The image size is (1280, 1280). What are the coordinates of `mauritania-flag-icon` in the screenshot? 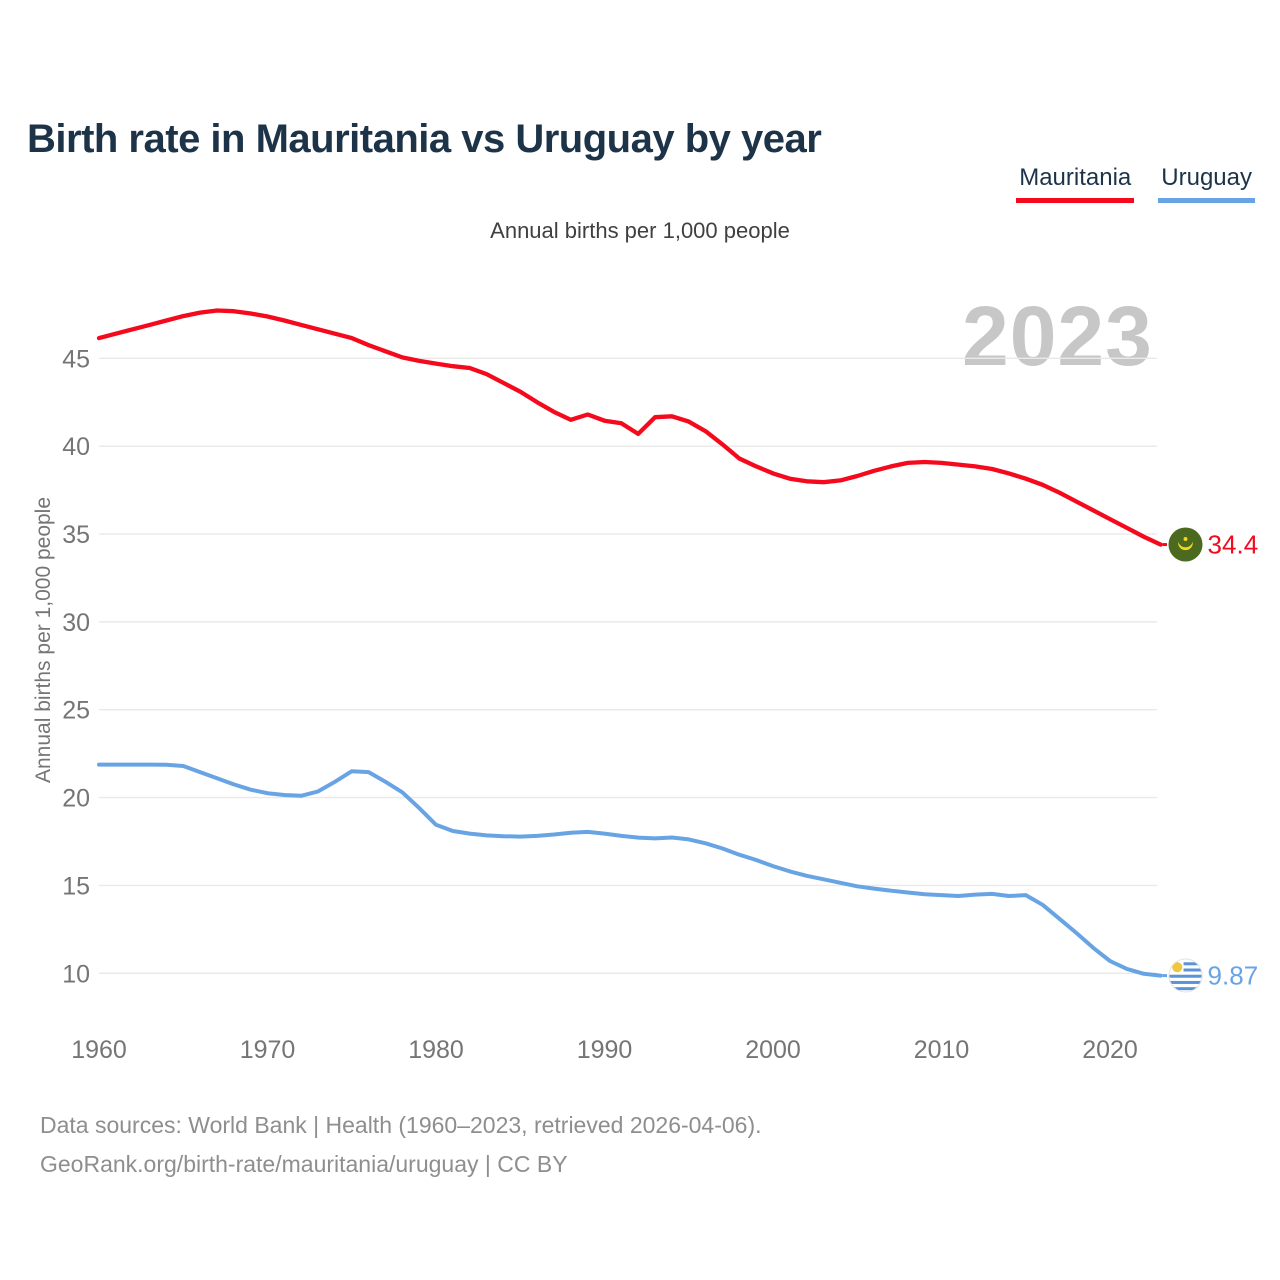 It's located at (1185, 544).